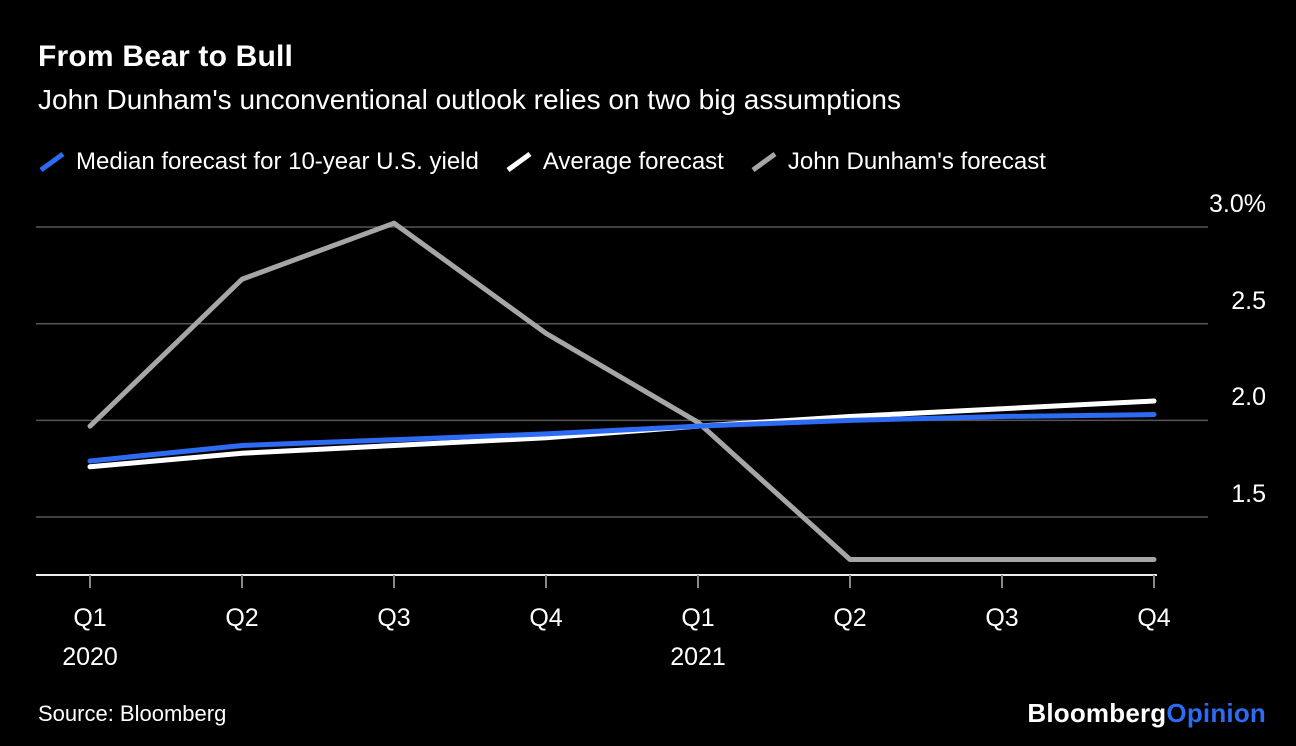  I want to click on y-axis-label: 1.5, so click(1248, 494).